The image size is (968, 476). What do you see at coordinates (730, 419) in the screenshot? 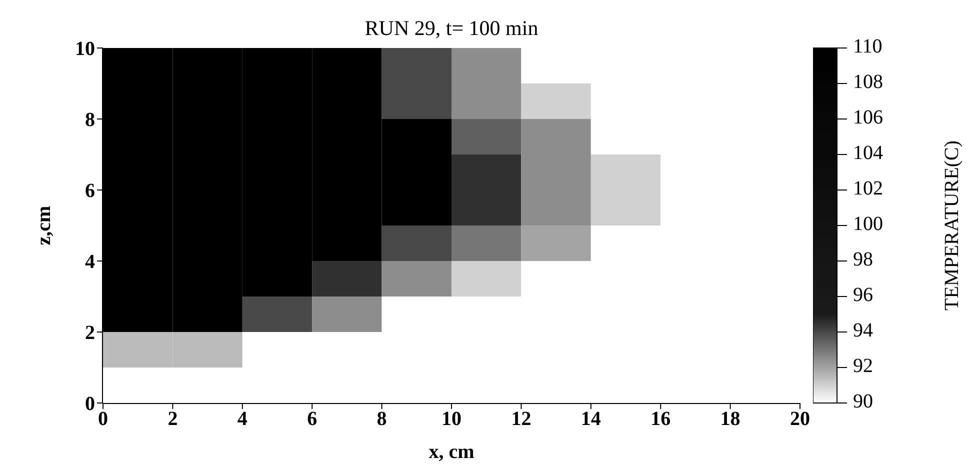
I see `x-tick-label: 18` at bounding box center [730, 419].